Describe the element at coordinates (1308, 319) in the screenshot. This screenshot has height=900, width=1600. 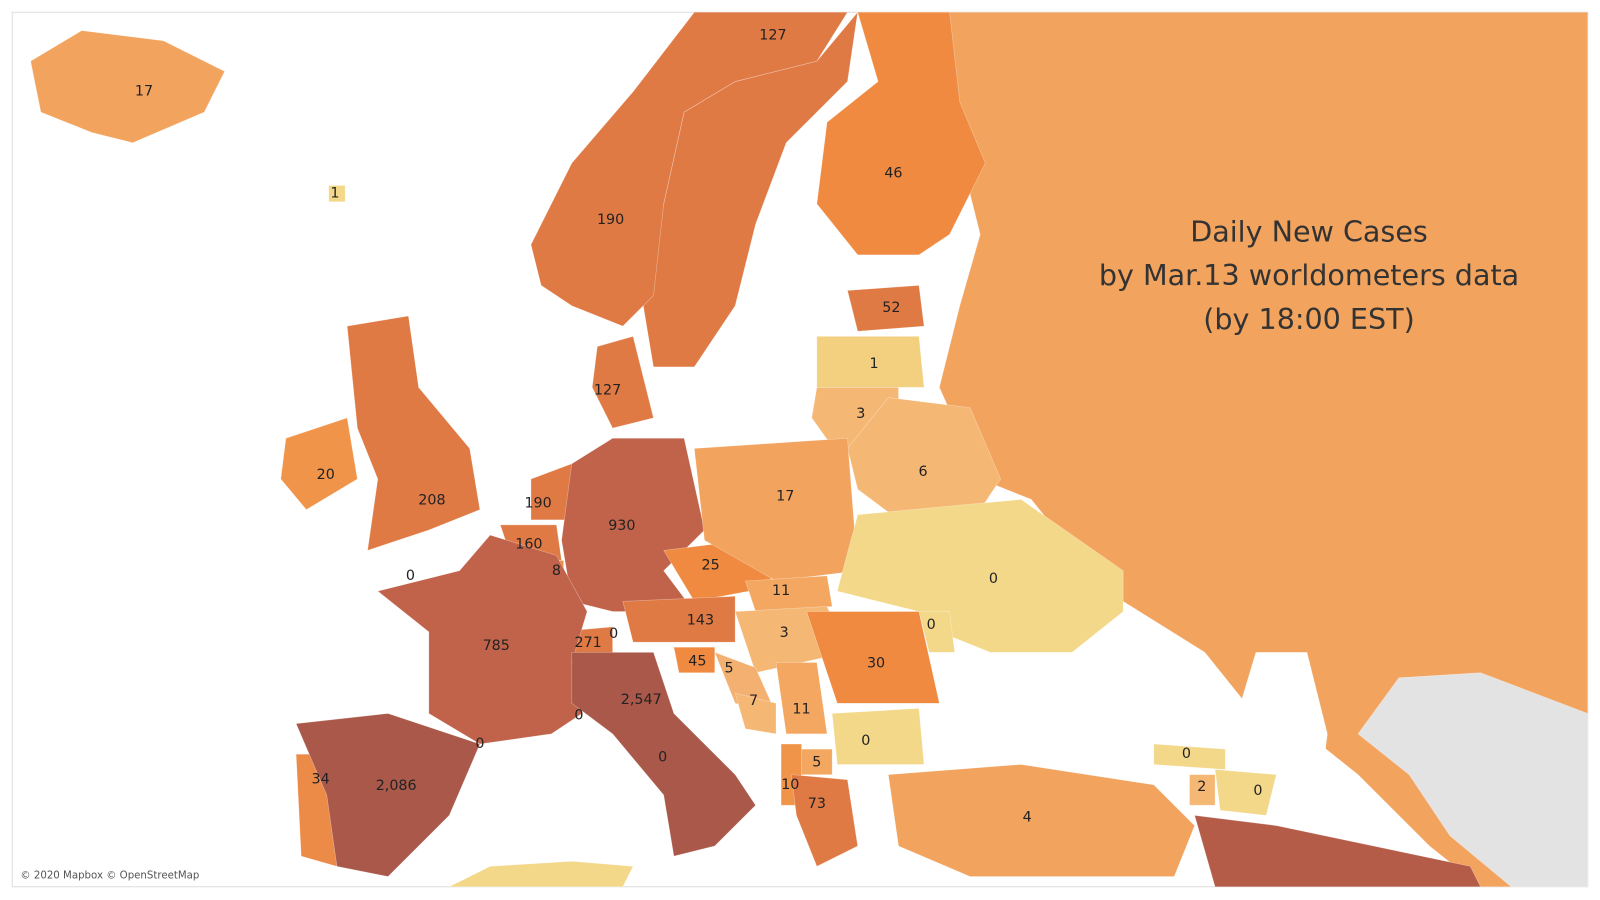
I see `map-title-line: (by 18:00 EST)` at that location.